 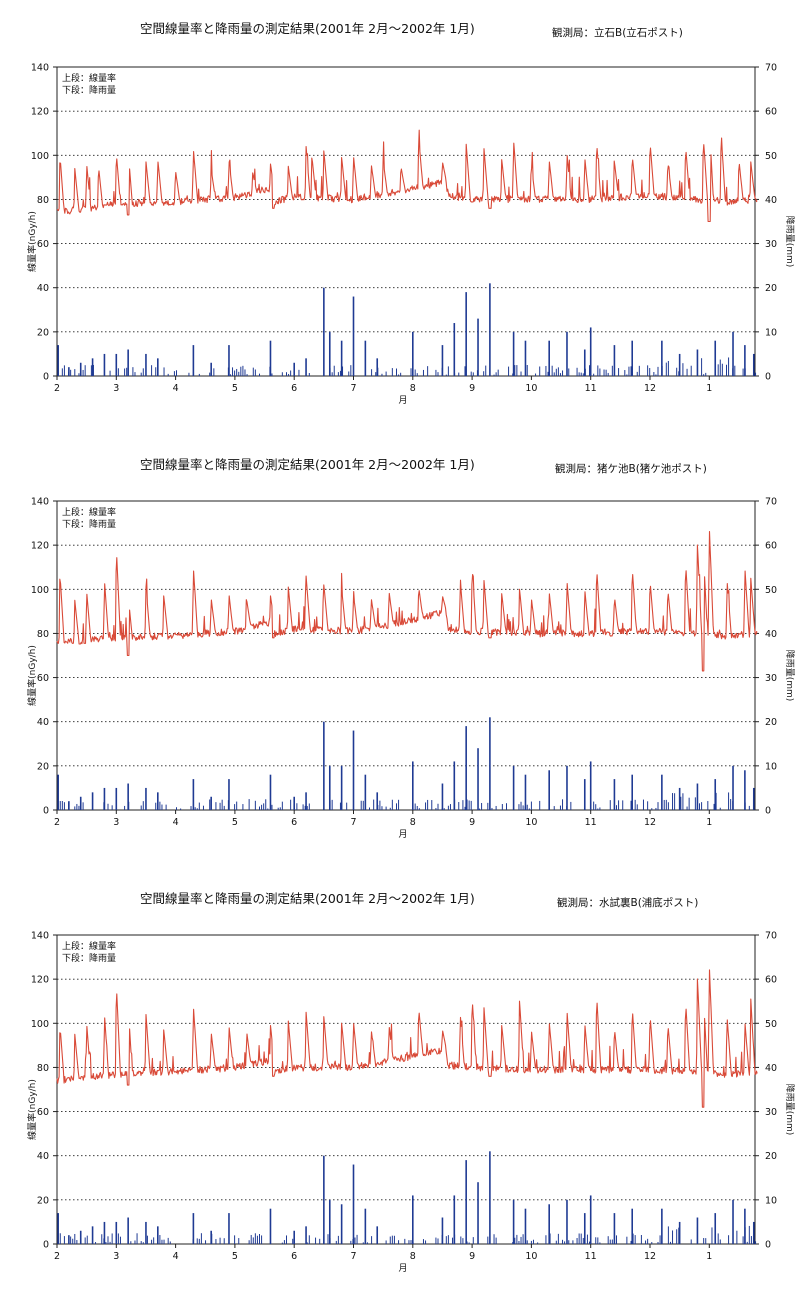 What do you see at coordinates (43, 766) in the screenshot?
I see `y-left-tick-label: 20` at bounding box center [43, 766].